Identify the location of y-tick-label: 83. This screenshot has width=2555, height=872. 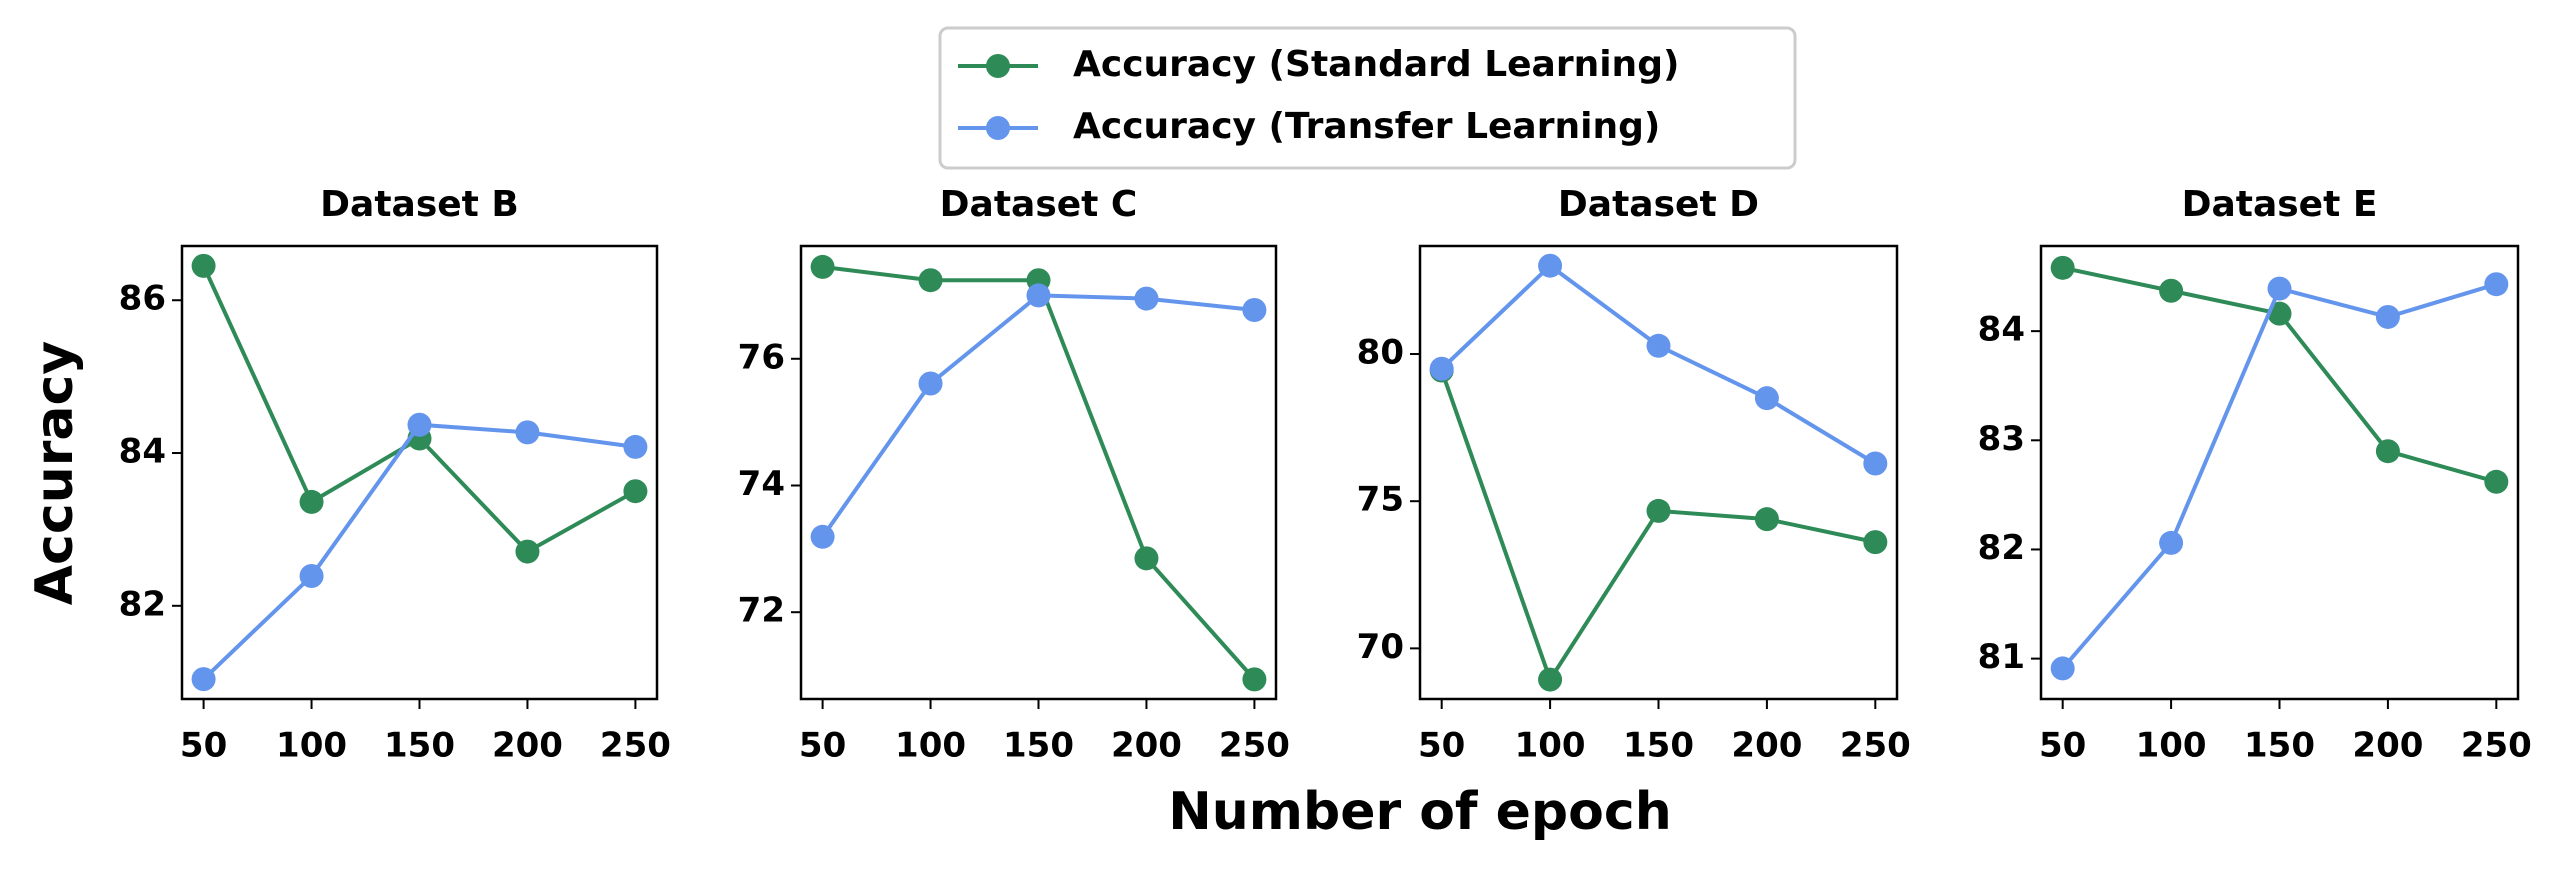
(2001, 439).